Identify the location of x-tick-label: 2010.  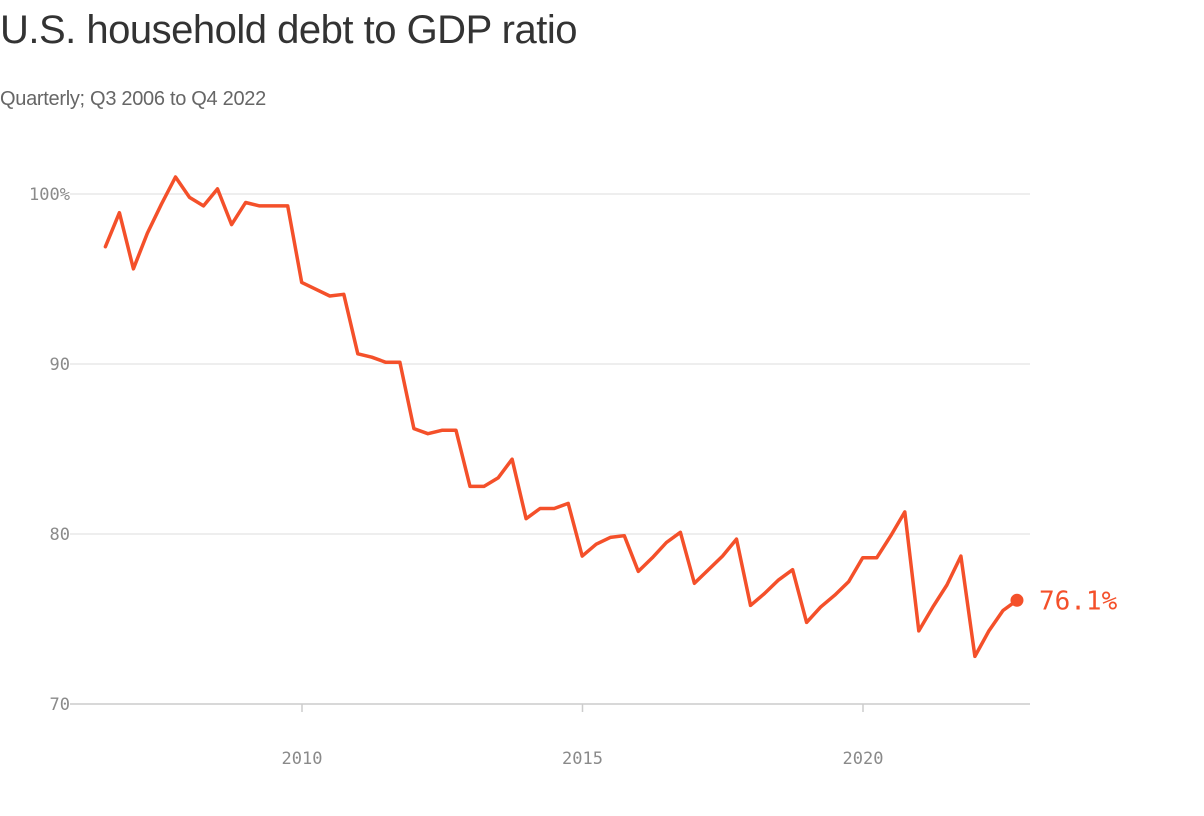
(302, 759).